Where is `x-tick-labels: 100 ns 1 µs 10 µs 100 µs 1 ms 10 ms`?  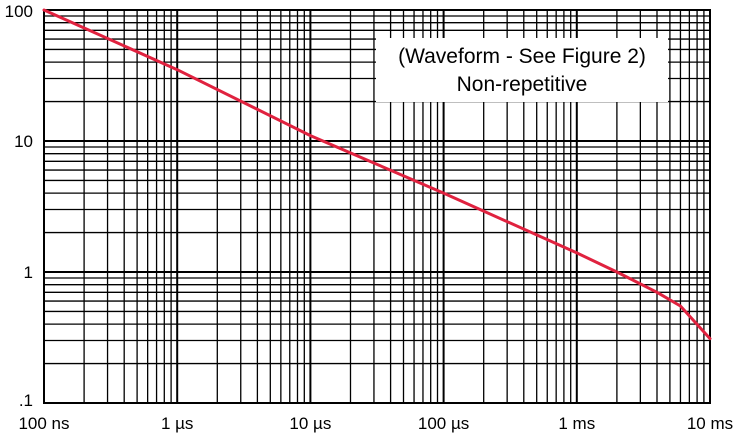 x-tick-labels: 100 ns 1 µs 10 µs 100 µs 1 ms 10 ms is located at coordinates (375, 423).